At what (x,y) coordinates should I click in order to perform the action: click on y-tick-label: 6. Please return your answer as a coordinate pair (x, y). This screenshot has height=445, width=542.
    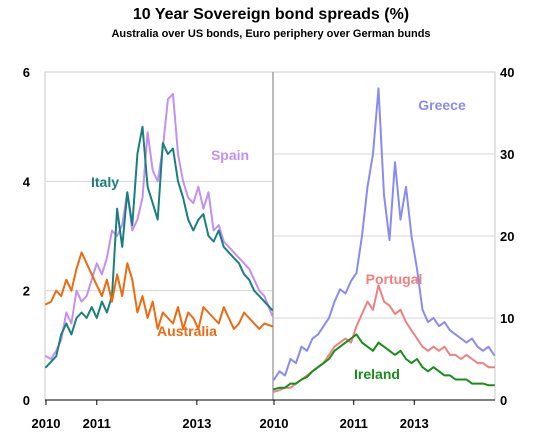
    Looking at the image, I should click on (26, 72).